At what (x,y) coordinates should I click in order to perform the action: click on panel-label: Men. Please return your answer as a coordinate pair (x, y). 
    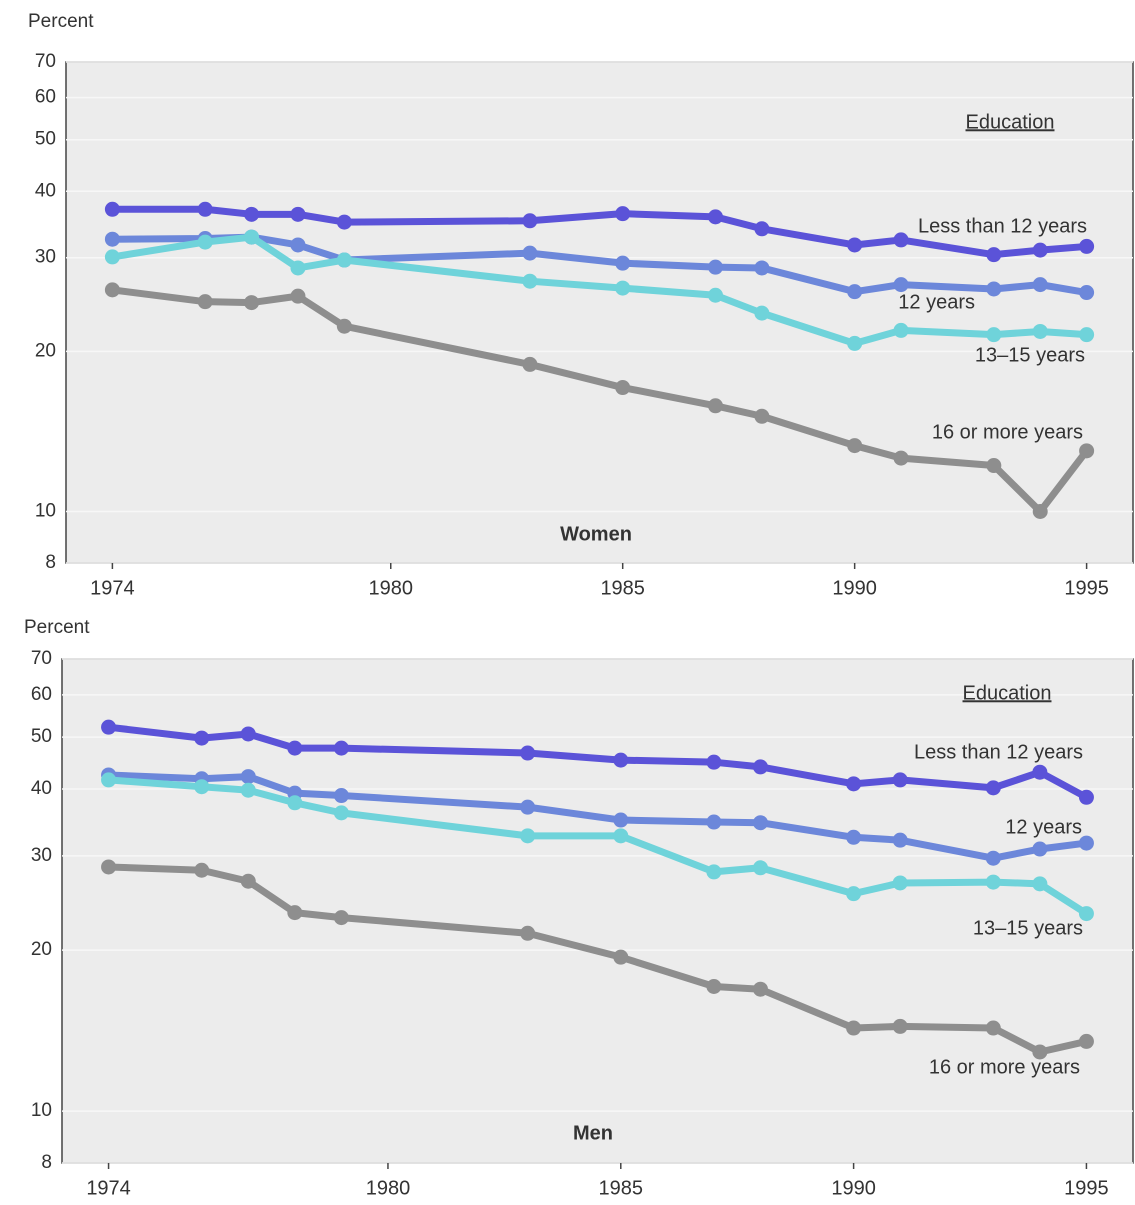
    Looking at the image, I should click on (593, 1133).